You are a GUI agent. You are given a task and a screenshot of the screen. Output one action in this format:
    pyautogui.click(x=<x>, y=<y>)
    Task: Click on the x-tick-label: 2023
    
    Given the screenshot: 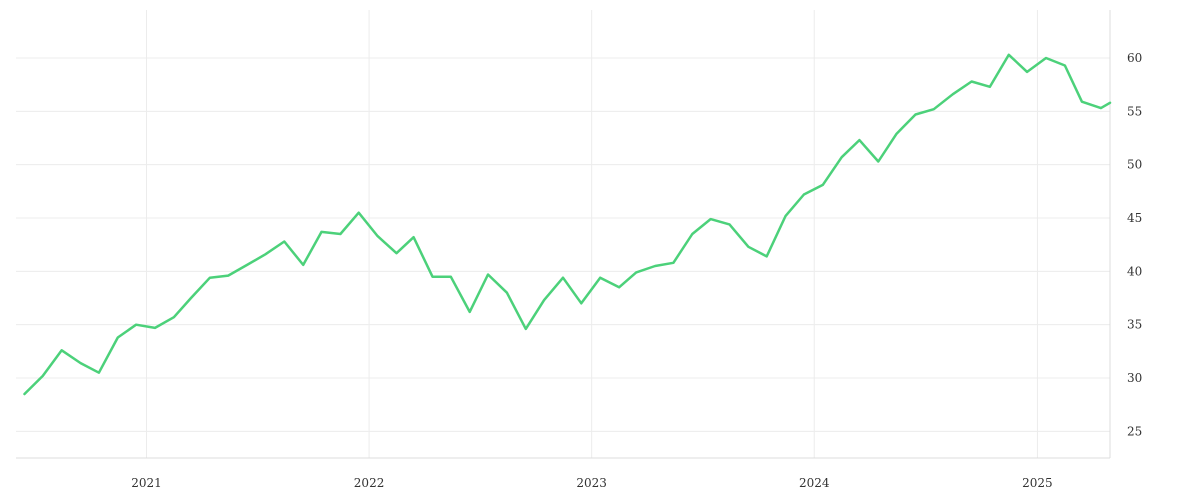 What is the action you would take?
    pyautogui.click(x=591, y=483)
    